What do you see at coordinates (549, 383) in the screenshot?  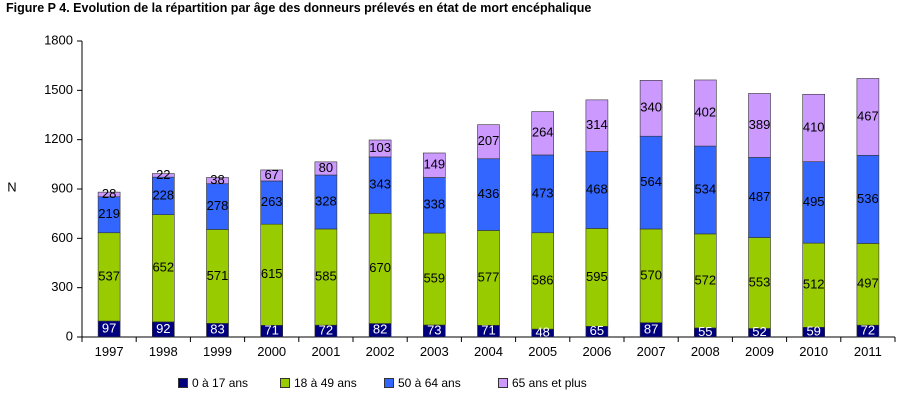 I see `legend-label: 65 ans et plus` at bounding box center [549, 383].